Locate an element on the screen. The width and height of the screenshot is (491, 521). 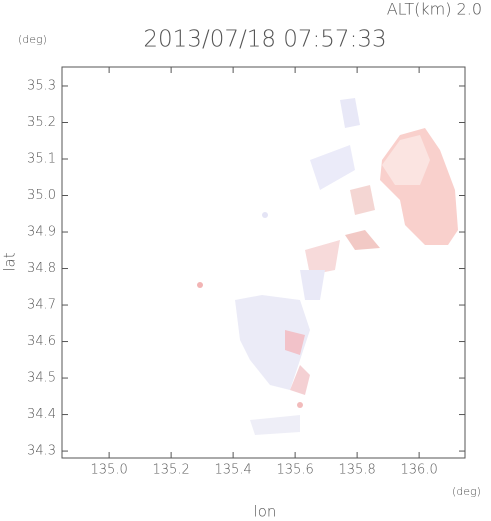
y-tick-label: 34.5 is located at coordinates (41, 378).